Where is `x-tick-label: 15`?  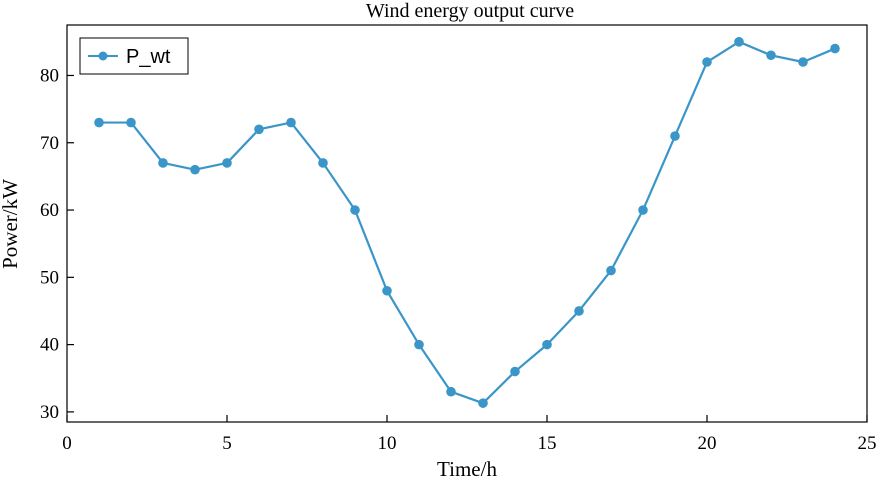
x-tick-label: 15 is located at coordinates (547, 443).